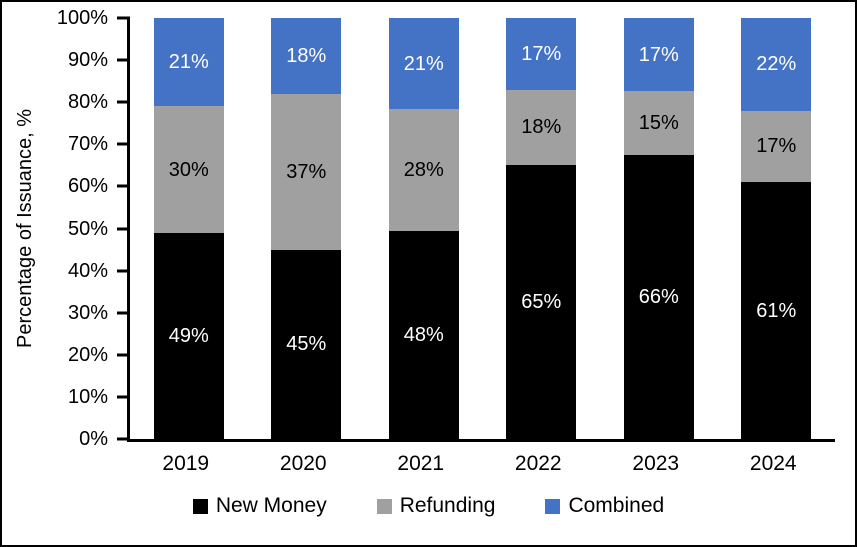  I want to click on legend-swatch-combined, so click(553, 506).